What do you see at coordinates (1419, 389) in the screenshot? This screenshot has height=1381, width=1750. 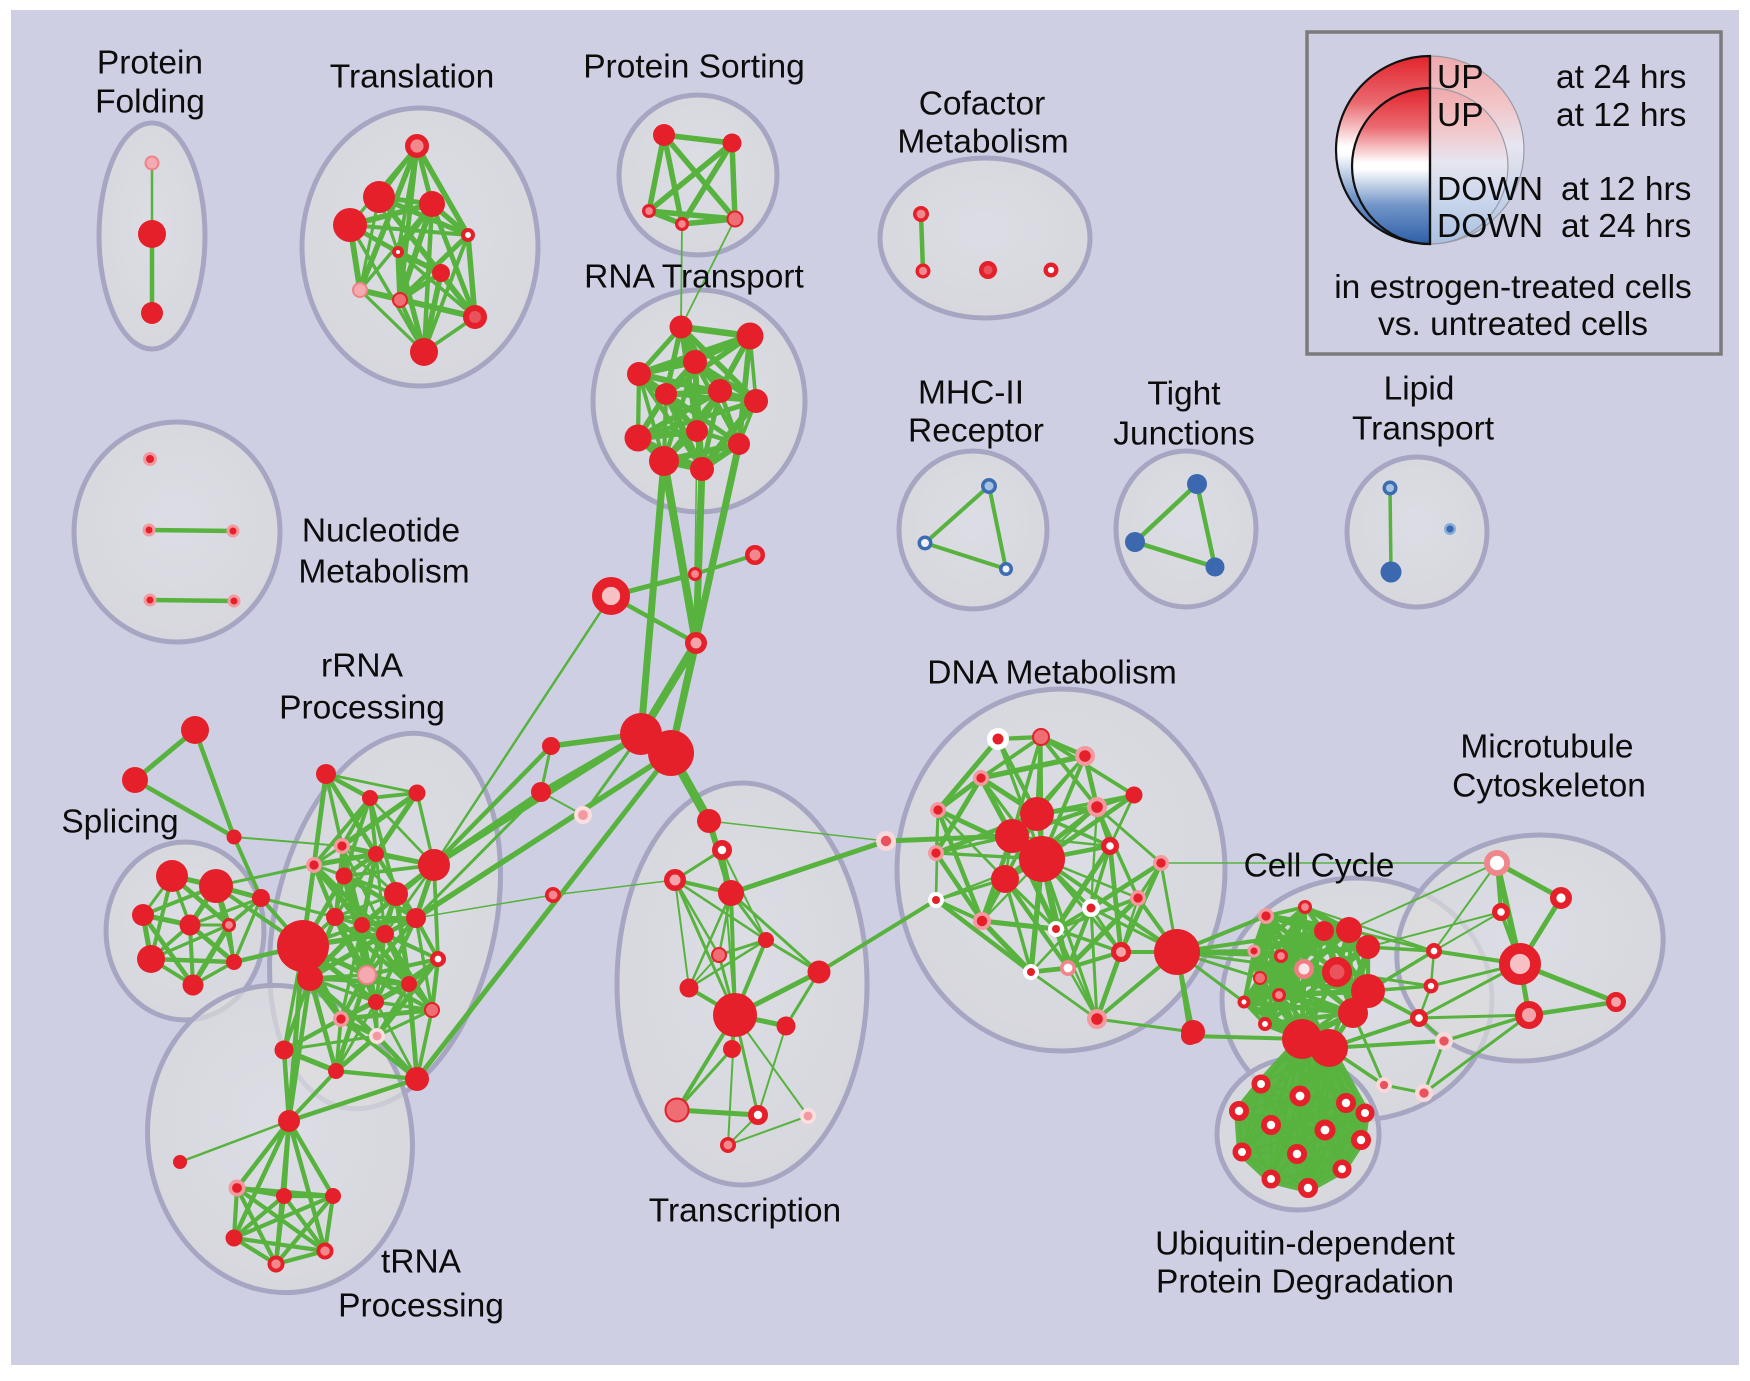 I see `svg-text: Lipid` at bounding box center [1419, 389].